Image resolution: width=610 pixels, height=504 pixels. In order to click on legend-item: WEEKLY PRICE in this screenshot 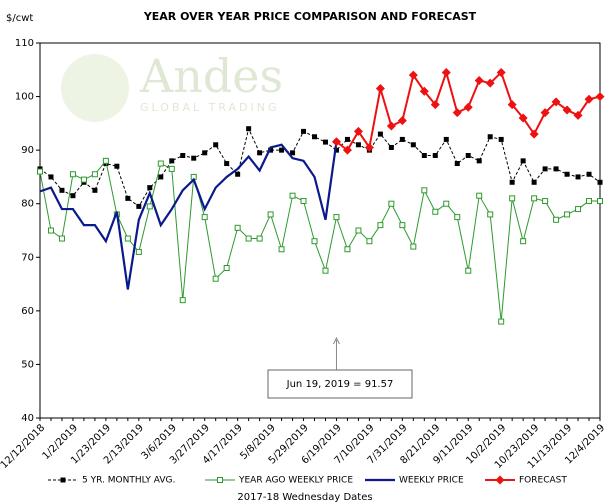, I will do `click(414, 481)`.